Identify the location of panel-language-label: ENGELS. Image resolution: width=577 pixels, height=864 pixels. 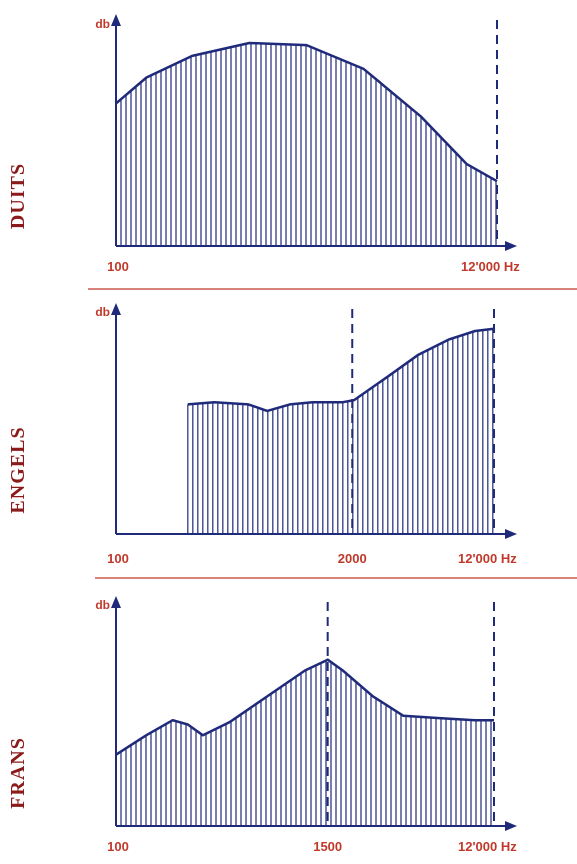
(18, 469).